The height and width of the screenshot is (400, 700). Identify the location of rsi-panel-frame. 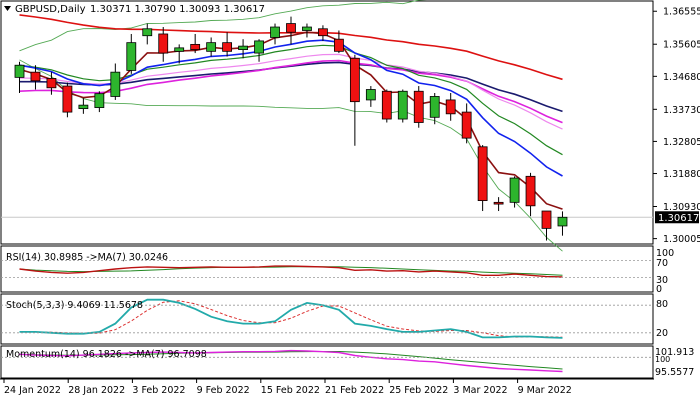
(327, 269).